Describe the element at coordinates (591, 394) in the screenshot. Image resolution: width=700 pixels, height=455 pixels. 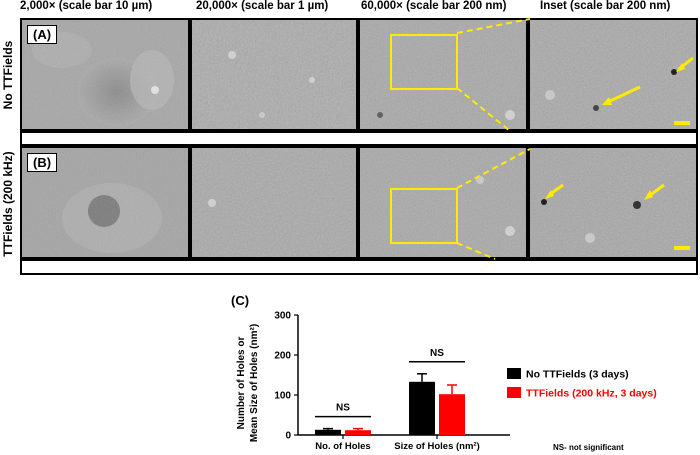
I see `legend-label: TTFields (200 kHz, 3 days)` at that location.